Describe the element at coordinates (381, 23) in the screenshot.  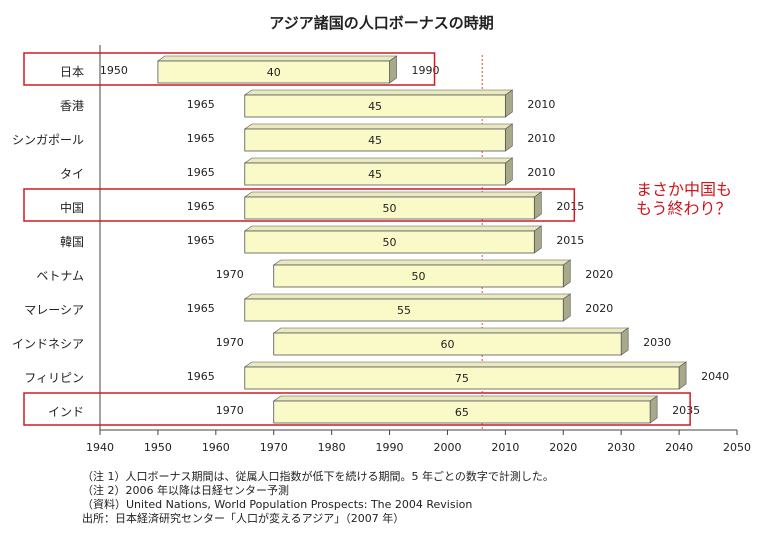
I see `chart-title: アジア諸国の人口ボーナスの時期` at that location.